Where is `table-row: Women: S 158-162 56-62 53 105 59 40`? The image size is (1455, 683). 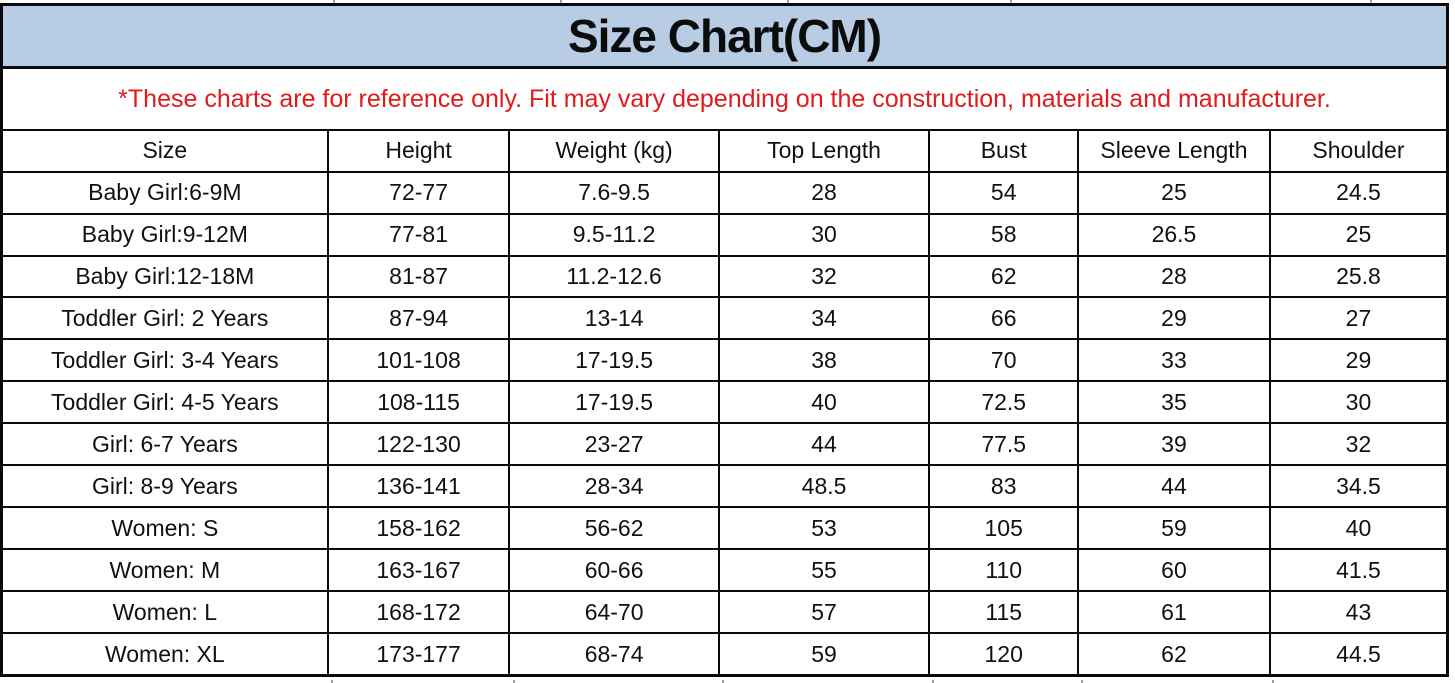 table-row: Women: S 158-162 56-62 53 105 59 40 is located at coordinates (724, 528).